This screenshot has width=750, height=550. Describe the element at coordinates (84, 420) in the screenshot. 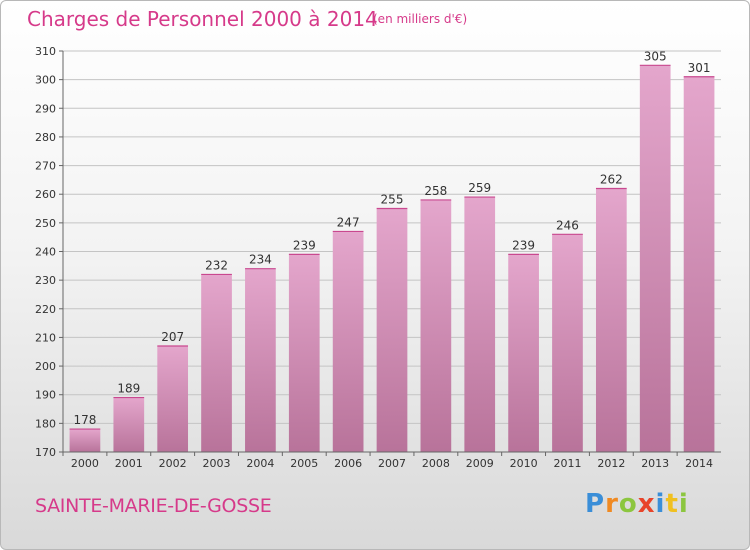

I see `value-label-2000: 178` at that location.